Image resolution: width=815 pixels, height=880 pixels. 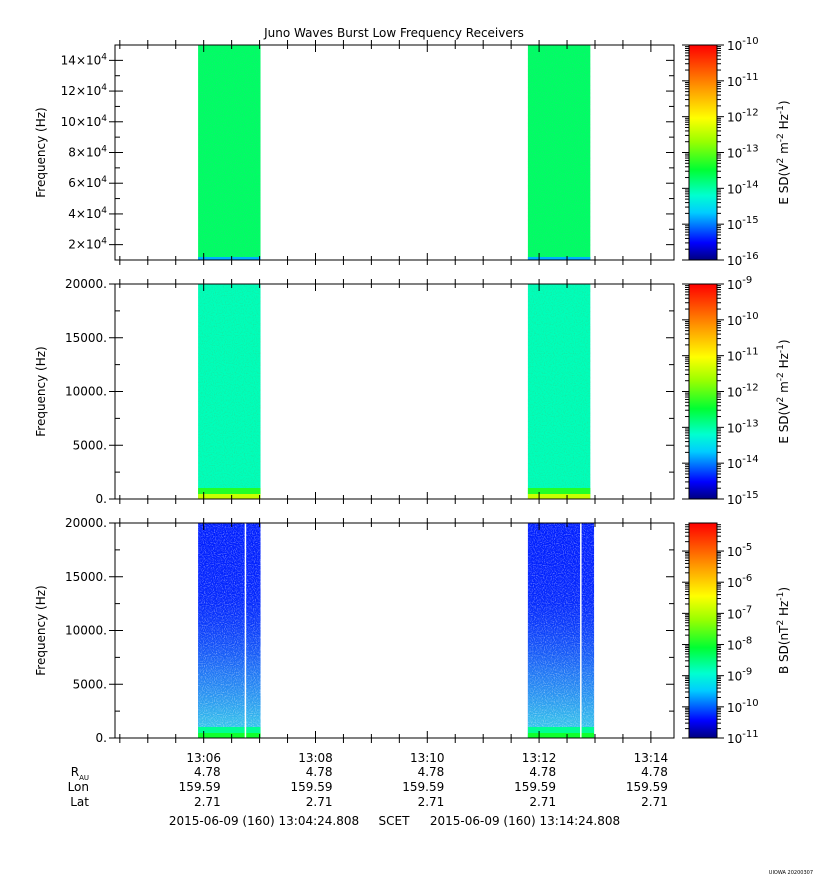 What do you see at coordinates (87, 244) in the screenshot?
I see `y-tick-label: 2×104` at bounding box center [87, 244].